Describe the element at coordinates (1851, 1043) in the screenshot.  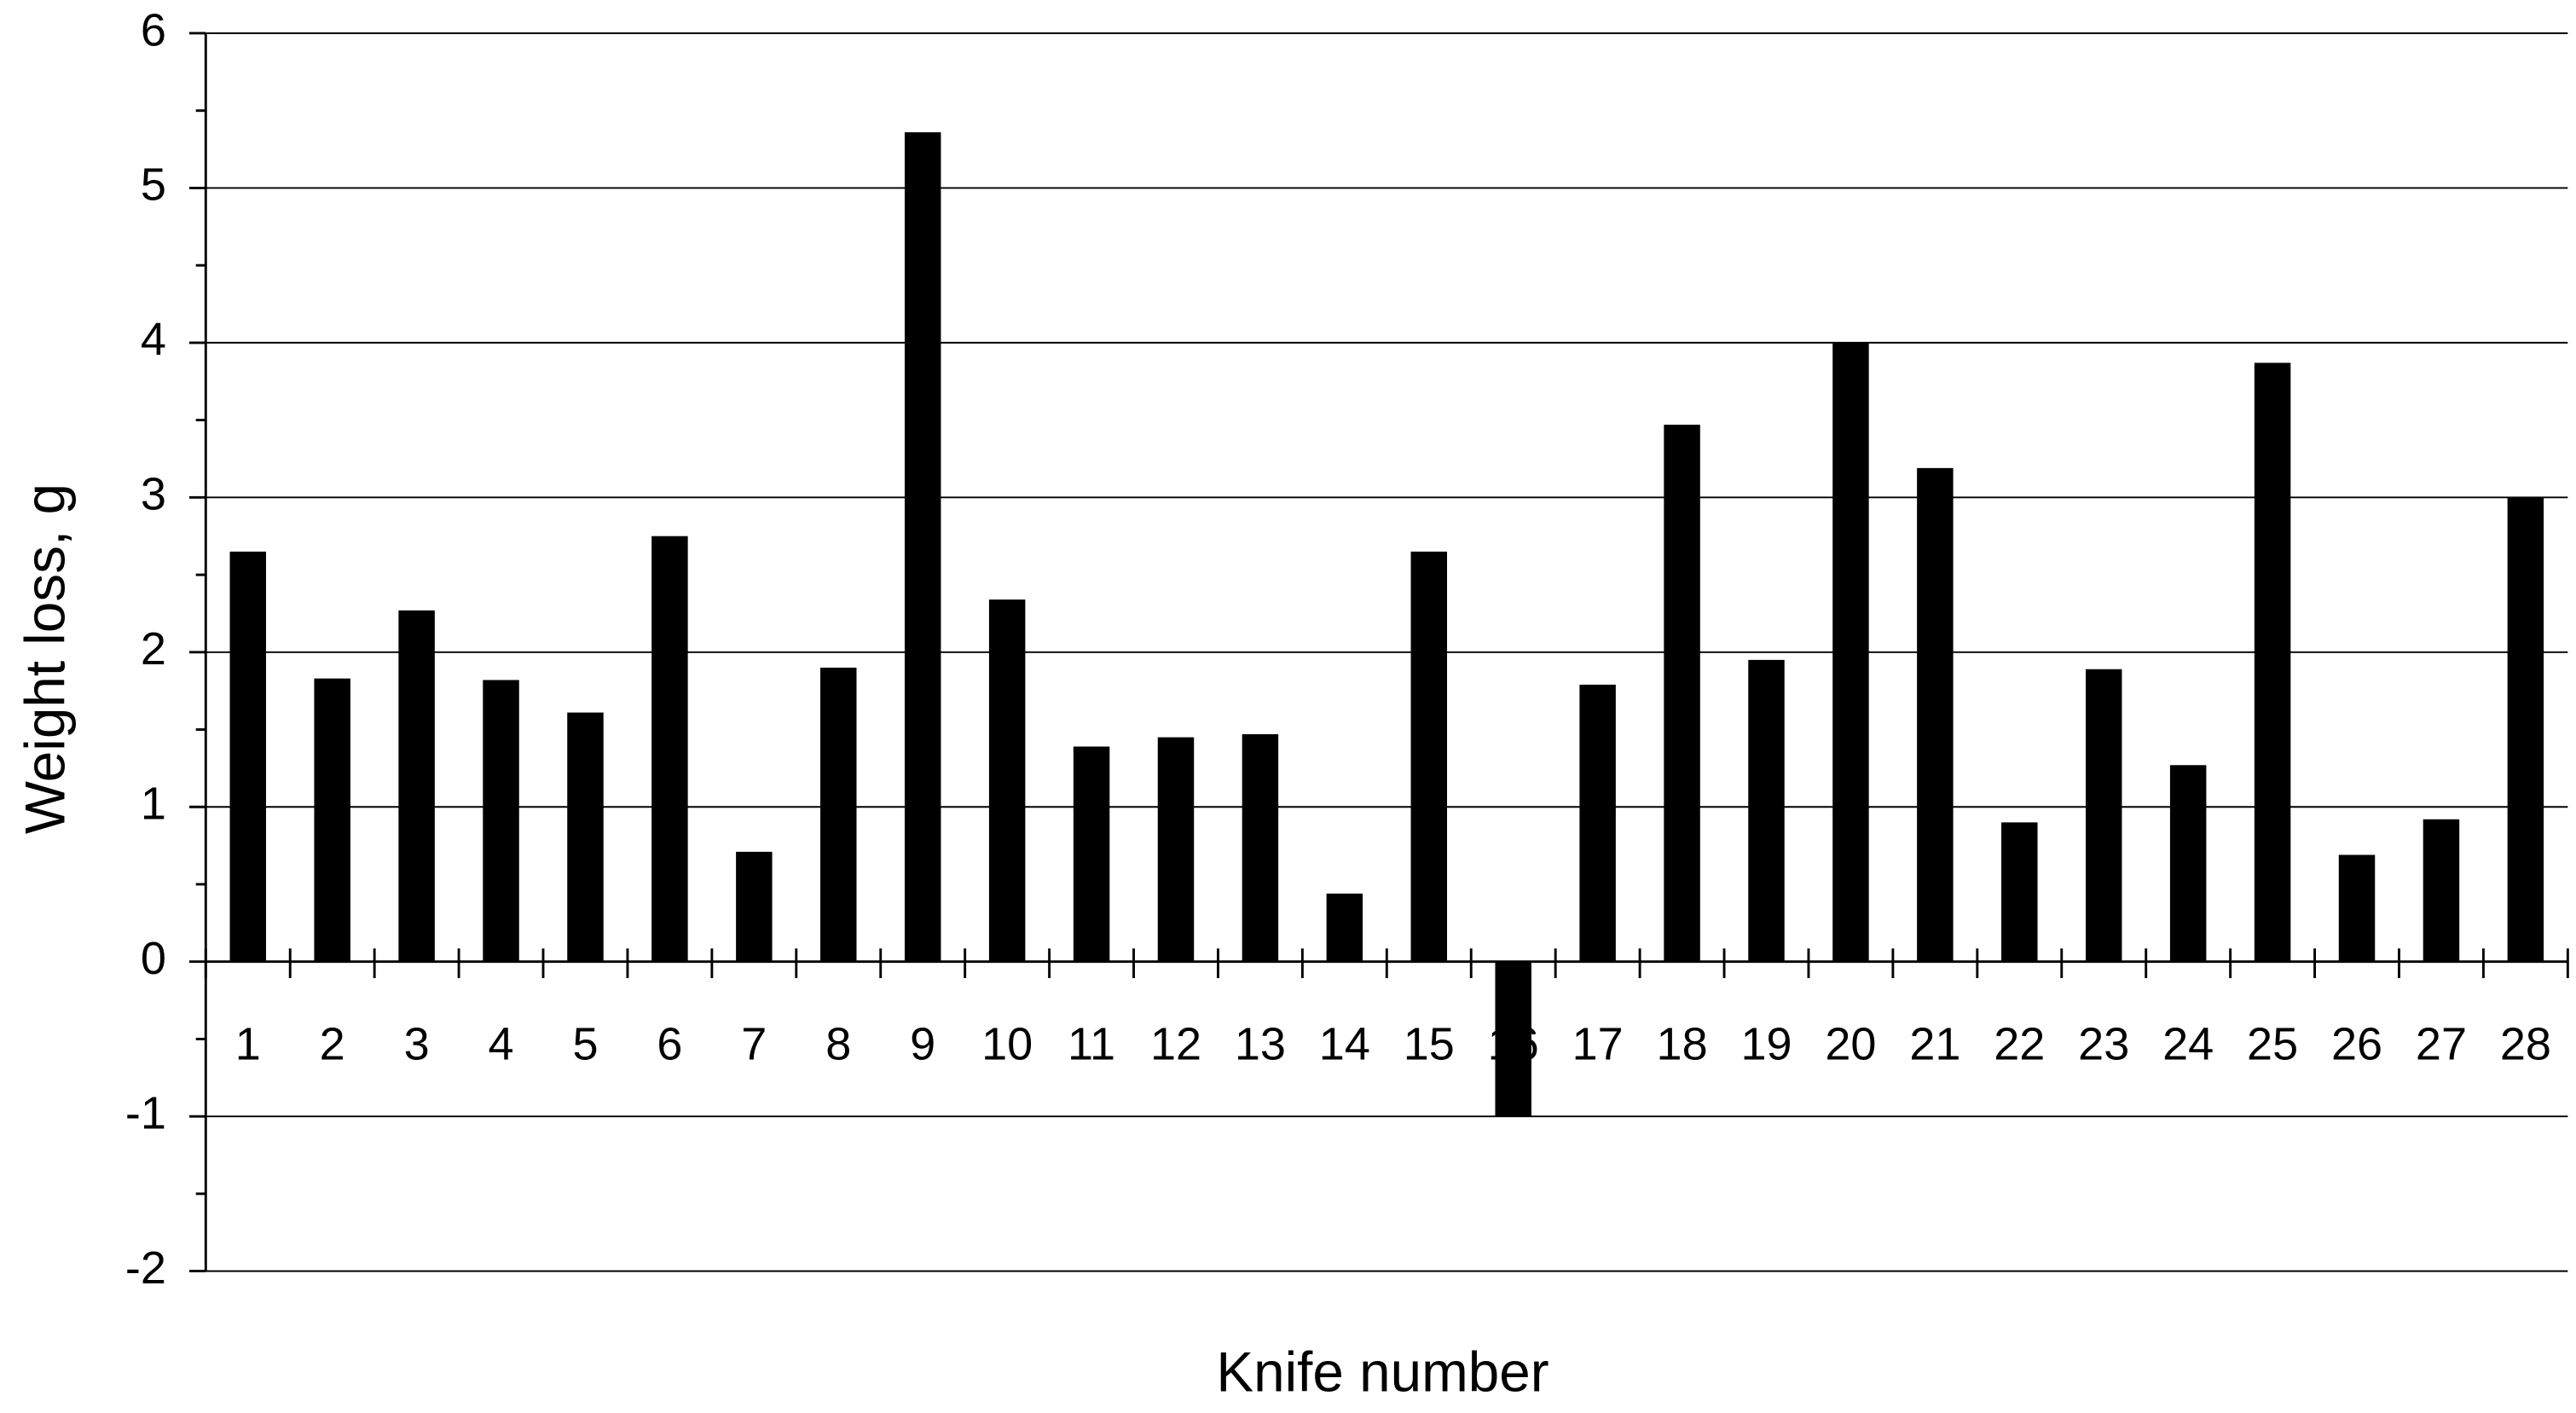
I see `x-tick-label: 20` at that location.